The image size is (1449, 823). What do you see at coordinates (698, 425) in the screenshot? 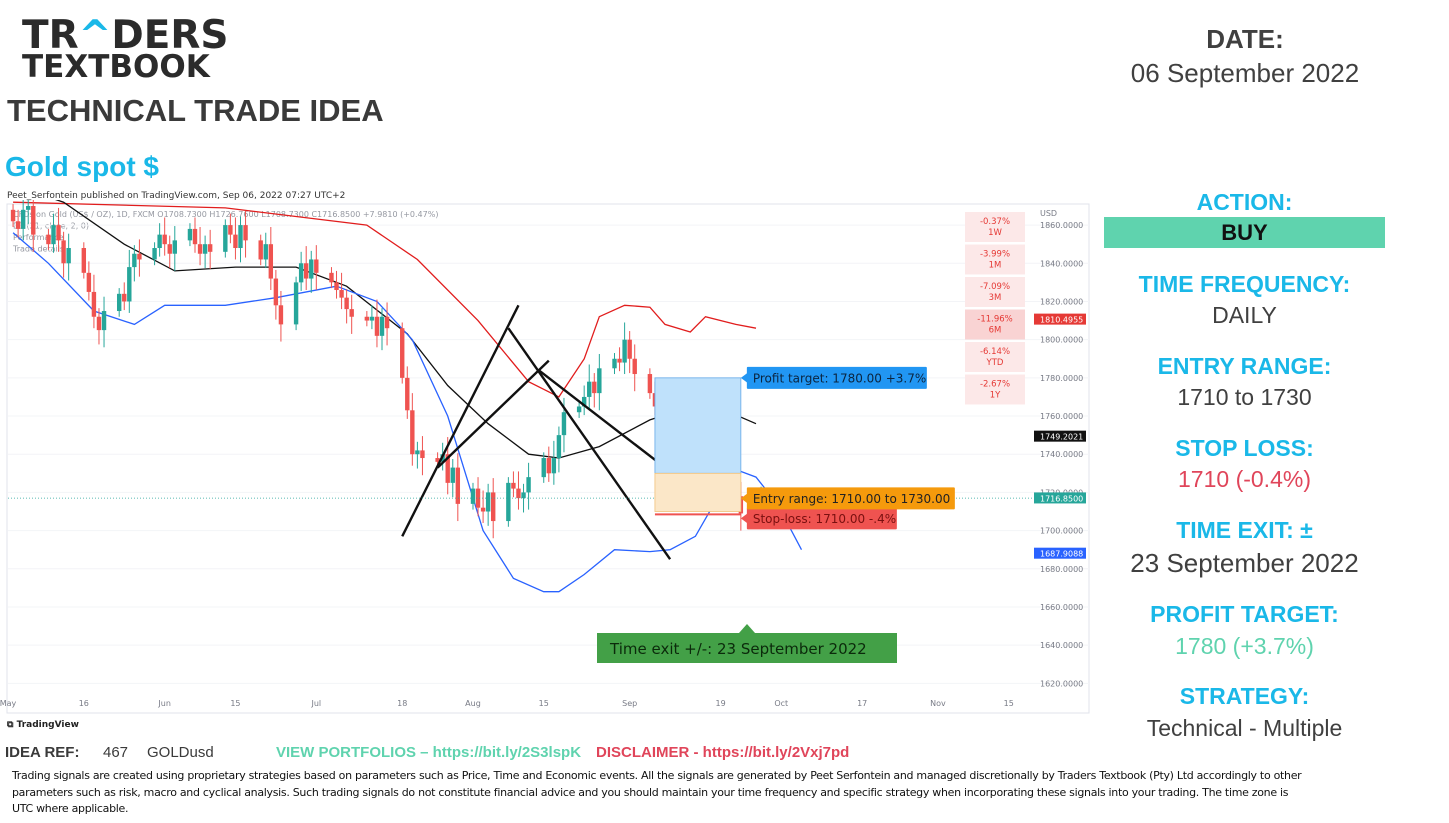
I see `profit-zone` at bounding box center [698, 425].